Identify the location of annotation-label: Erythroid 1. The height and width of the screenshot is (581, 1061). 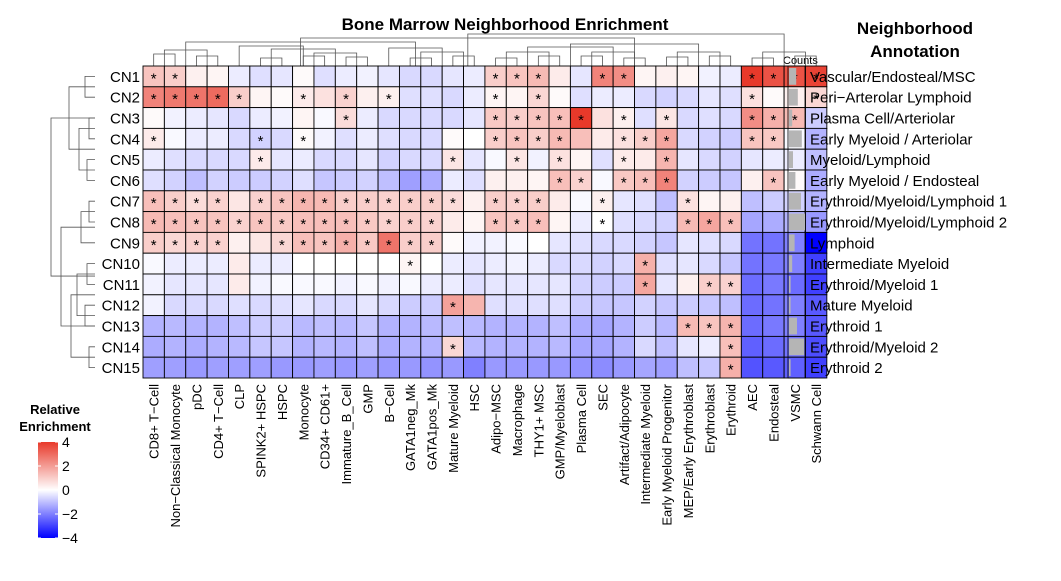
(846, 327).